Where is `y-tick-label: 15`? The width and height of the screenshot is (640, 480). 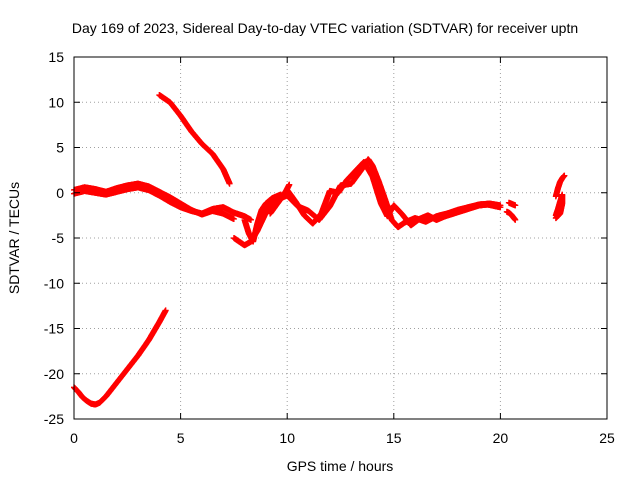
y-tick-label: 15 is located at coordinates (56, 57).